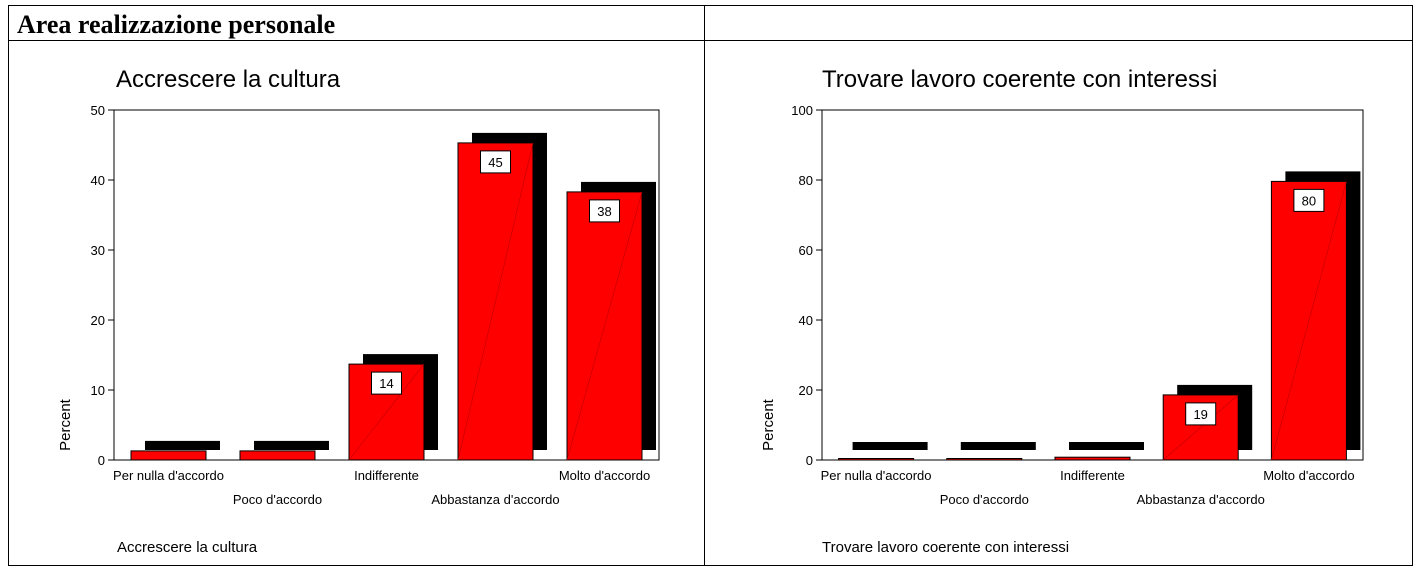  What do you see at coordinates (98, 390) in the screenshot?
I see `y-tick-label: 10` at bounding box center [98, 390].